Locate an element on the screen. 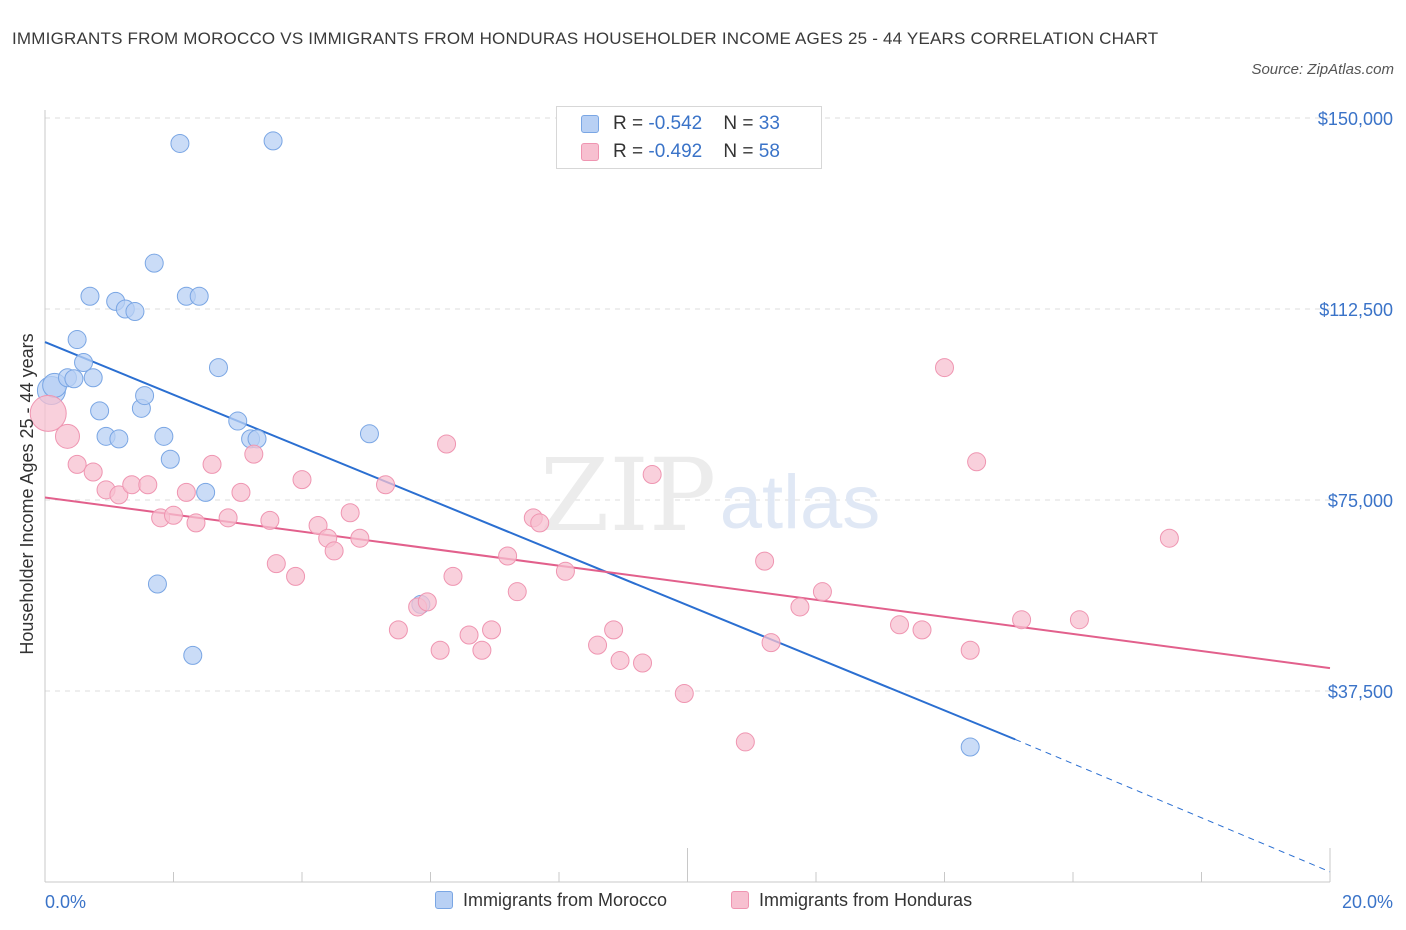 The height and width of the screenshot is (930, 1406). bottom-legend-swatch-morocco is located at coordinates (444, 900).